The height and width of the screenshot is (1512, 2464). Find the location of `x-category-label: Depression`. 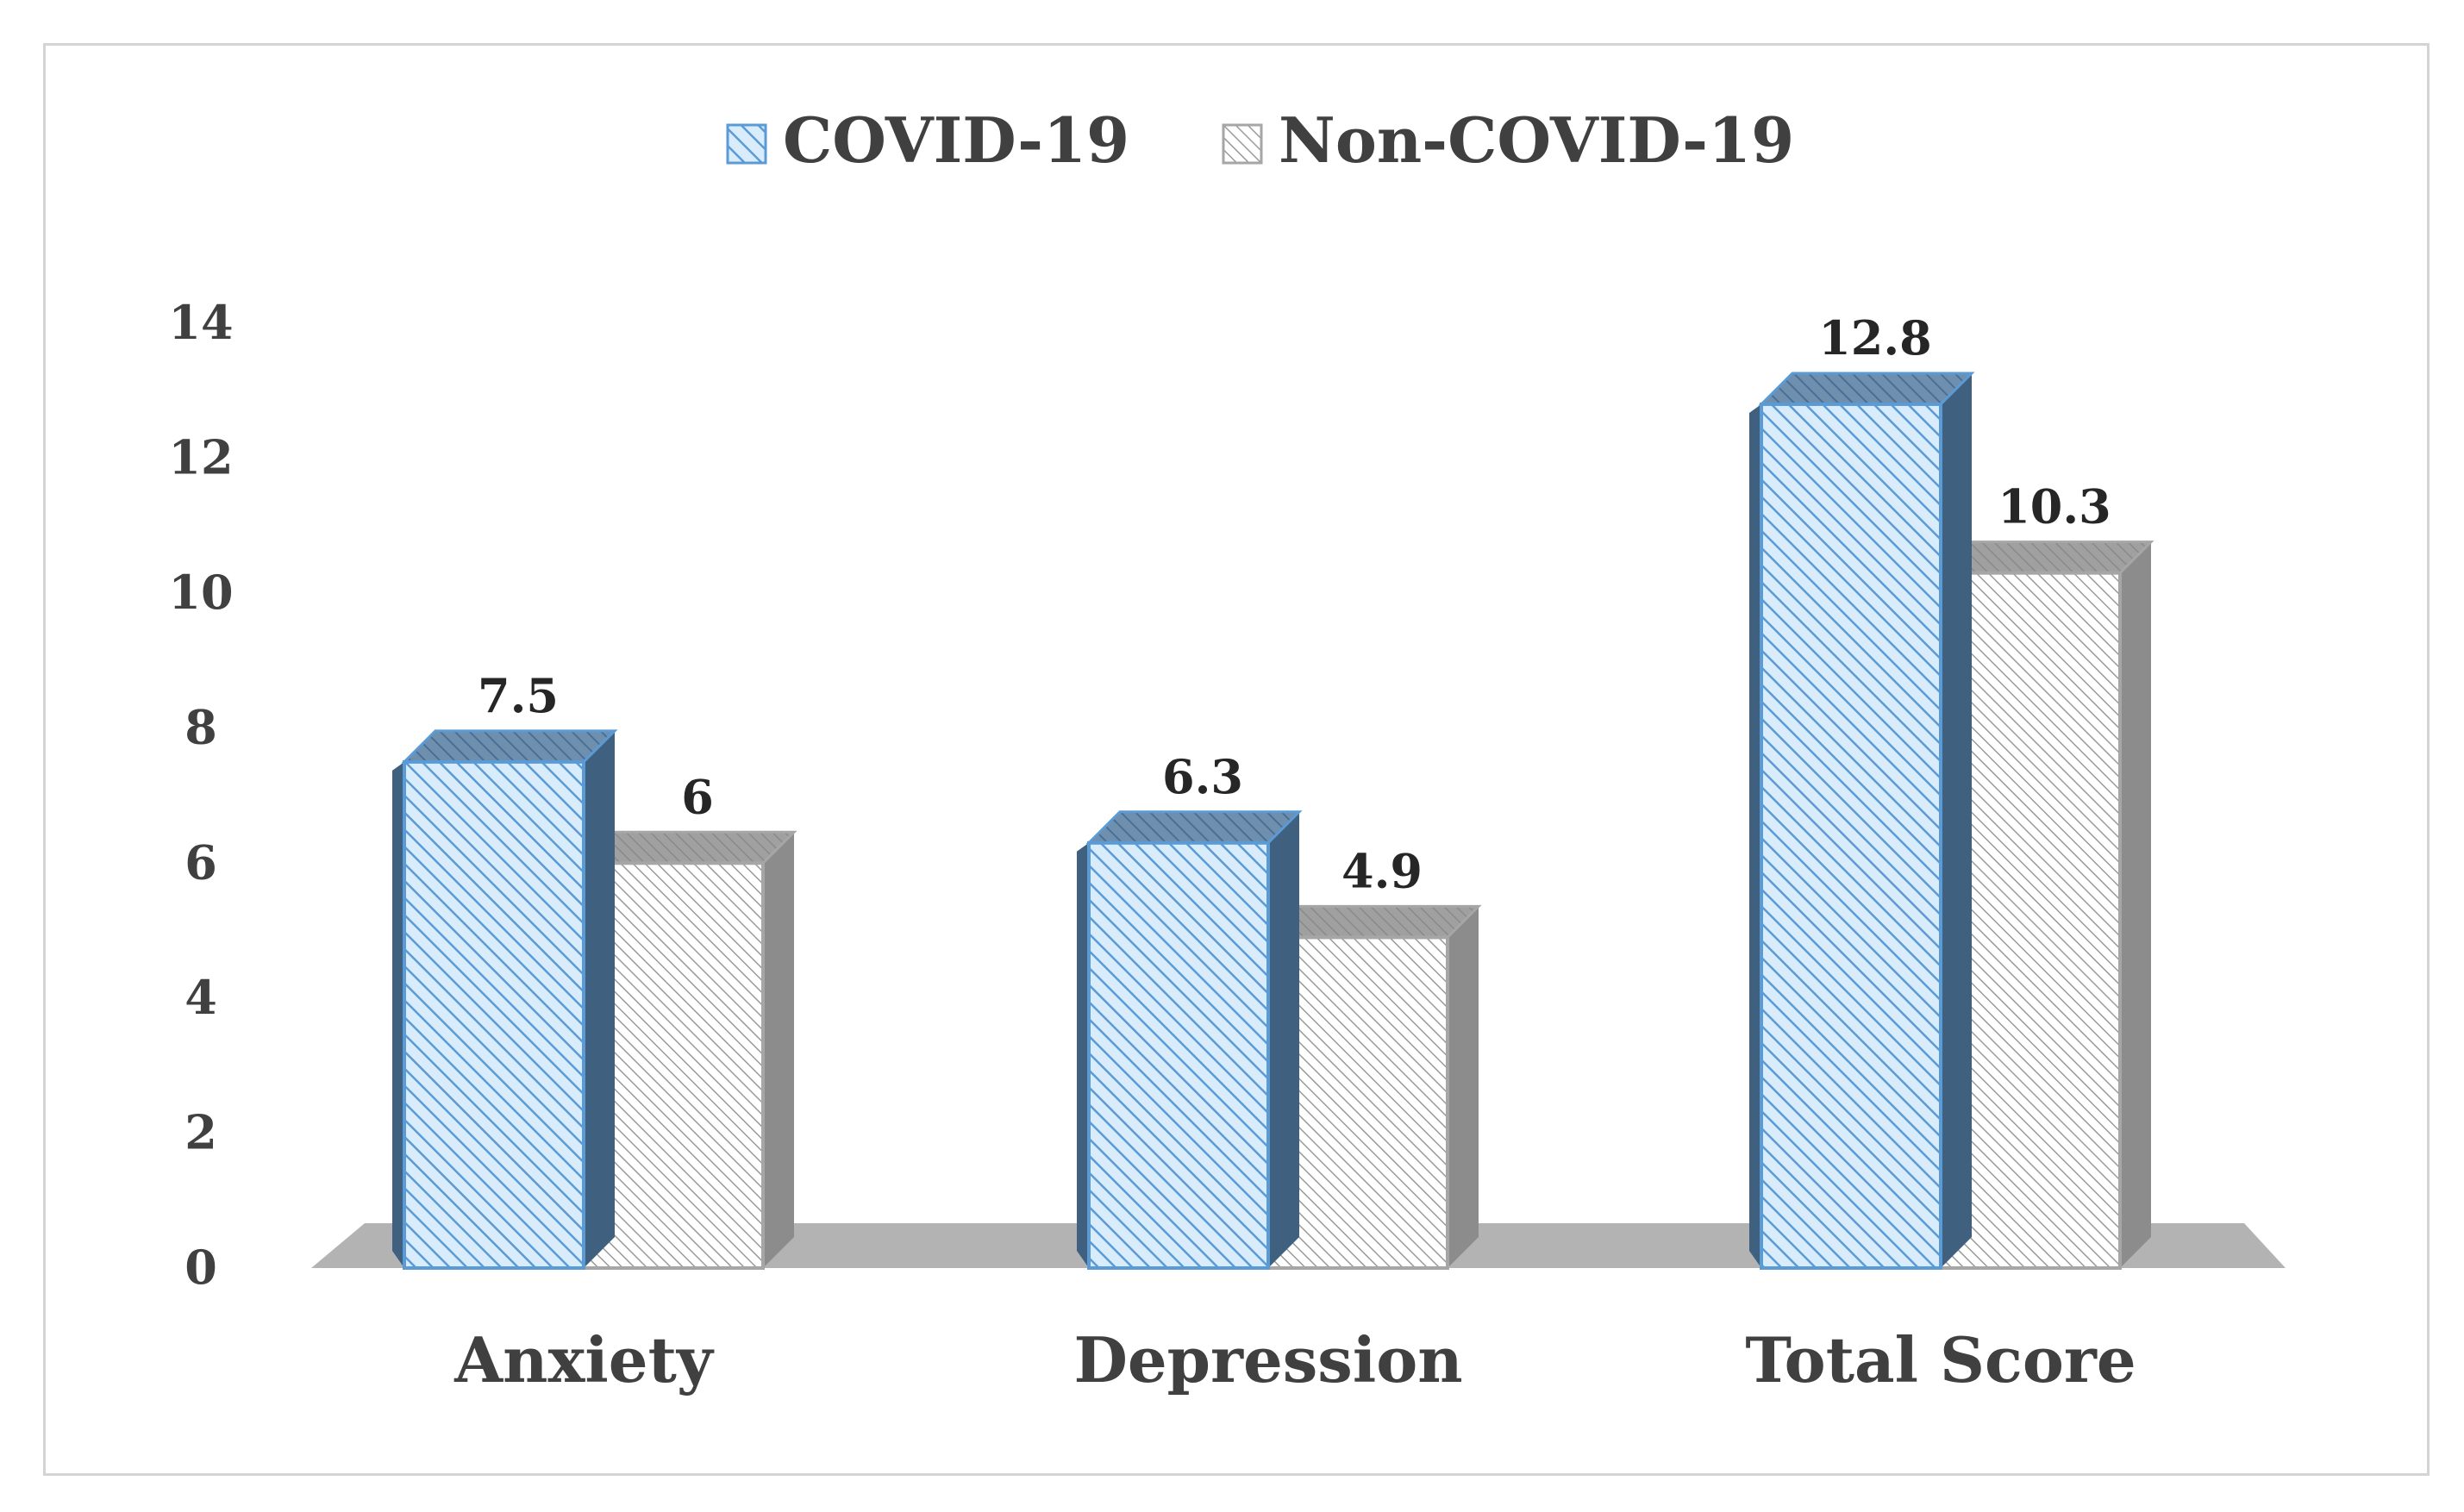

x-category-label: Depression is located at coordinates (1267, 1359).